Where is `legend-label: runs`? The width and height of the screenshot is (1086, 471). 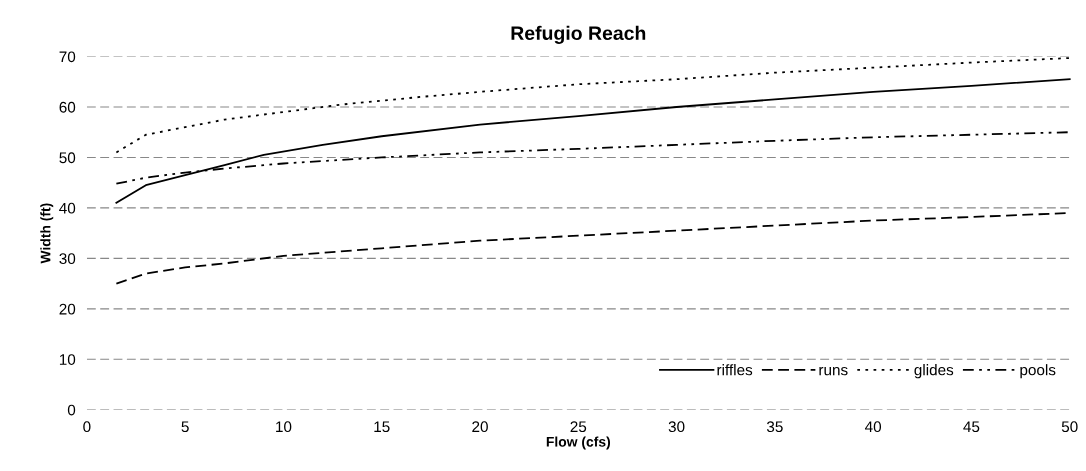
legend-label: runs is located at coordinates (833, 371).